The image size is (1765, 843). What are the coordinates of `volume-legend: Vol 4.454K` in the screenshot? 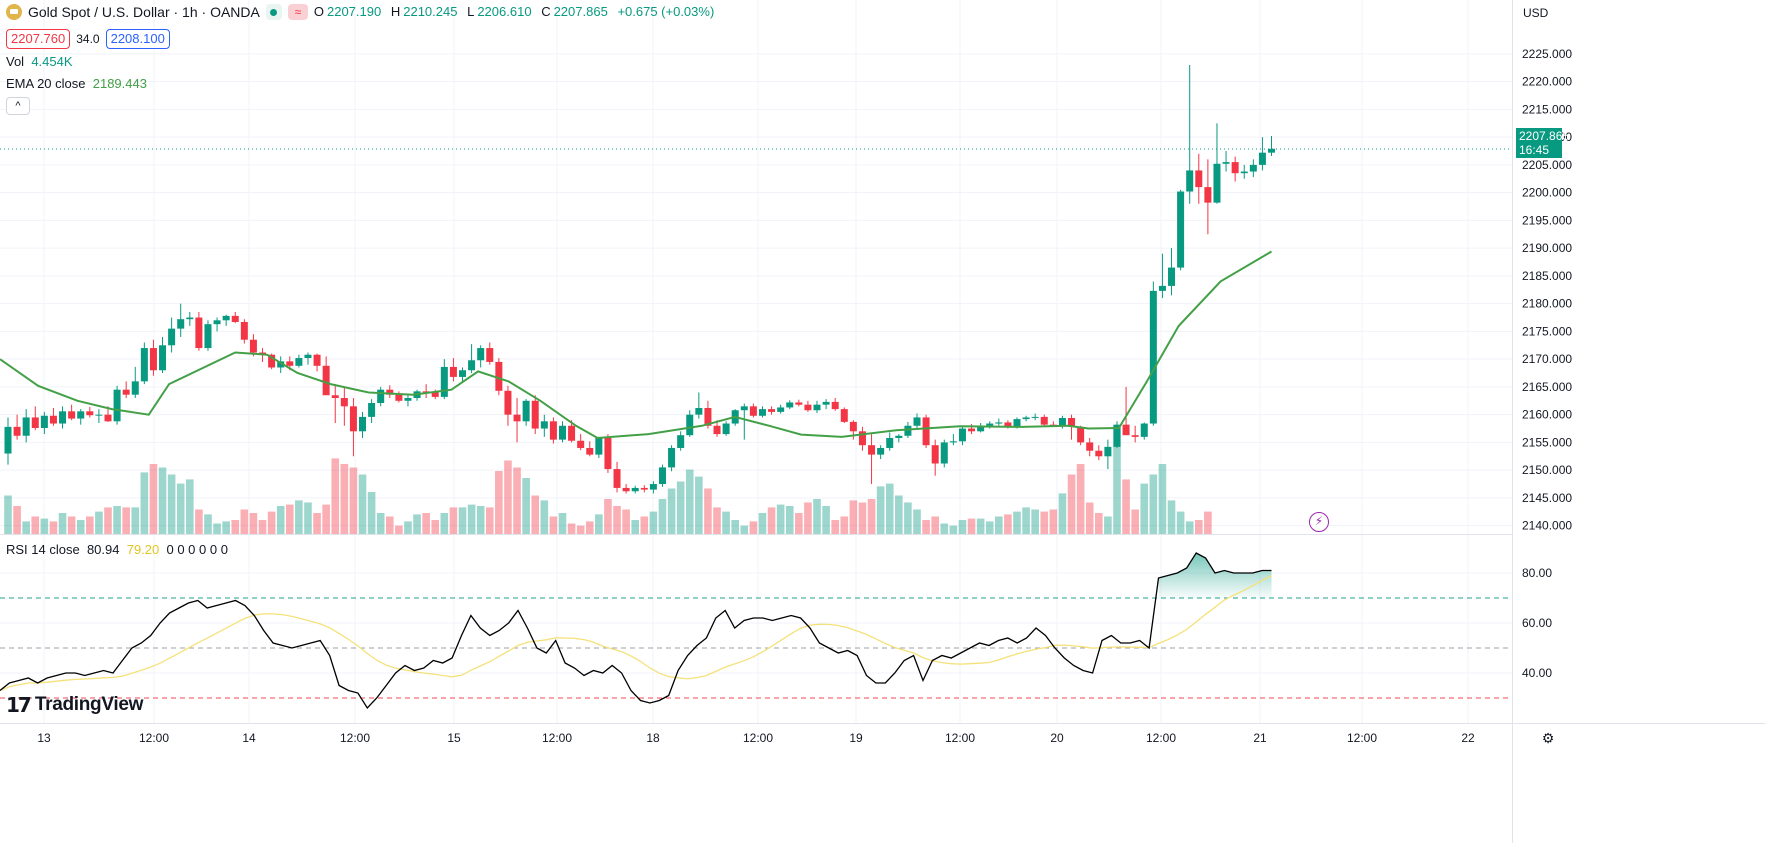 It's located at (39, 61).